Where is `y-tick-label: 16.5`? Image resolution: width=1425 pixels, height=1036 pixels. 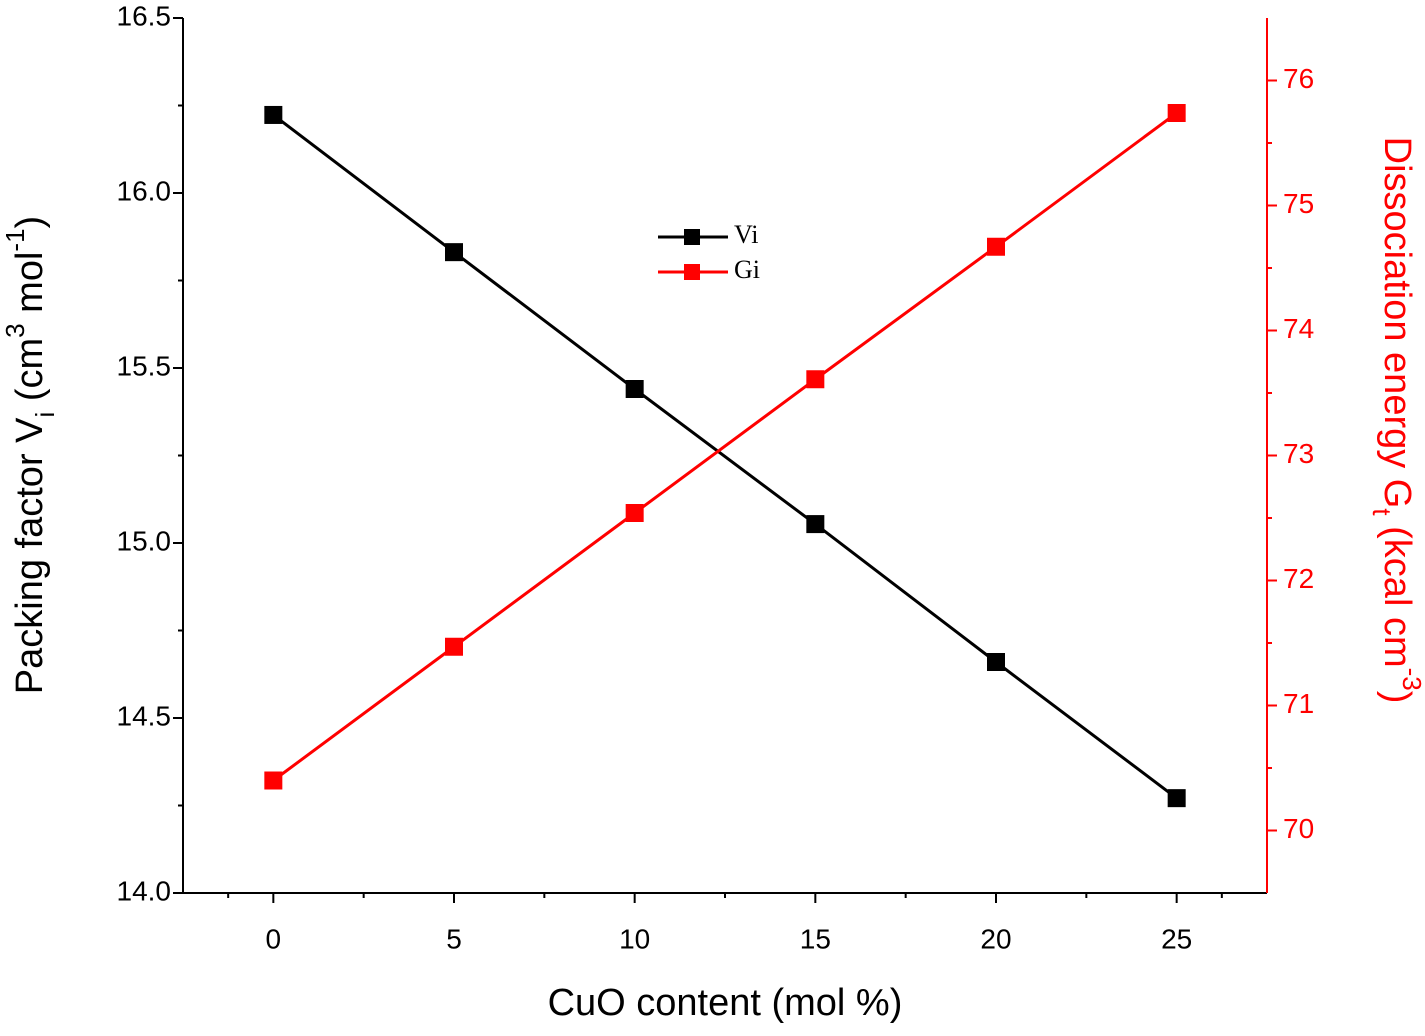
y-tick-label: 16.5 is located at coordinates (144, 15).